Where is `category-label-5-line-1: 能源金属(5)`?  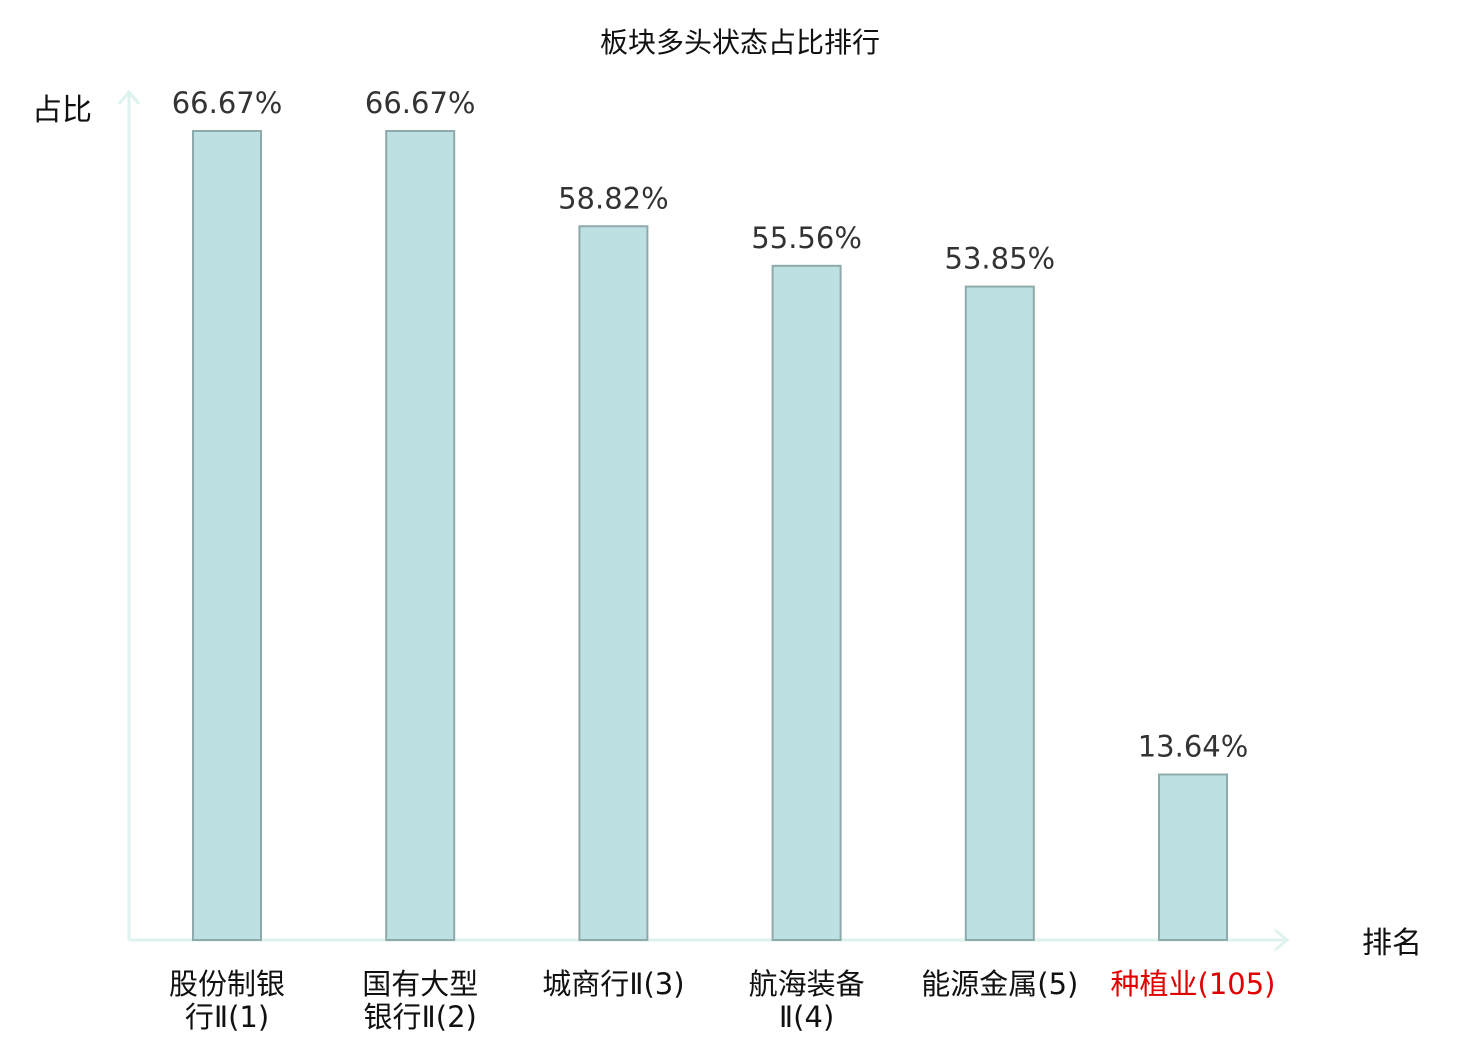 category-label-5-line-1: 能源金属(5) is located at coordinates (999, 984).